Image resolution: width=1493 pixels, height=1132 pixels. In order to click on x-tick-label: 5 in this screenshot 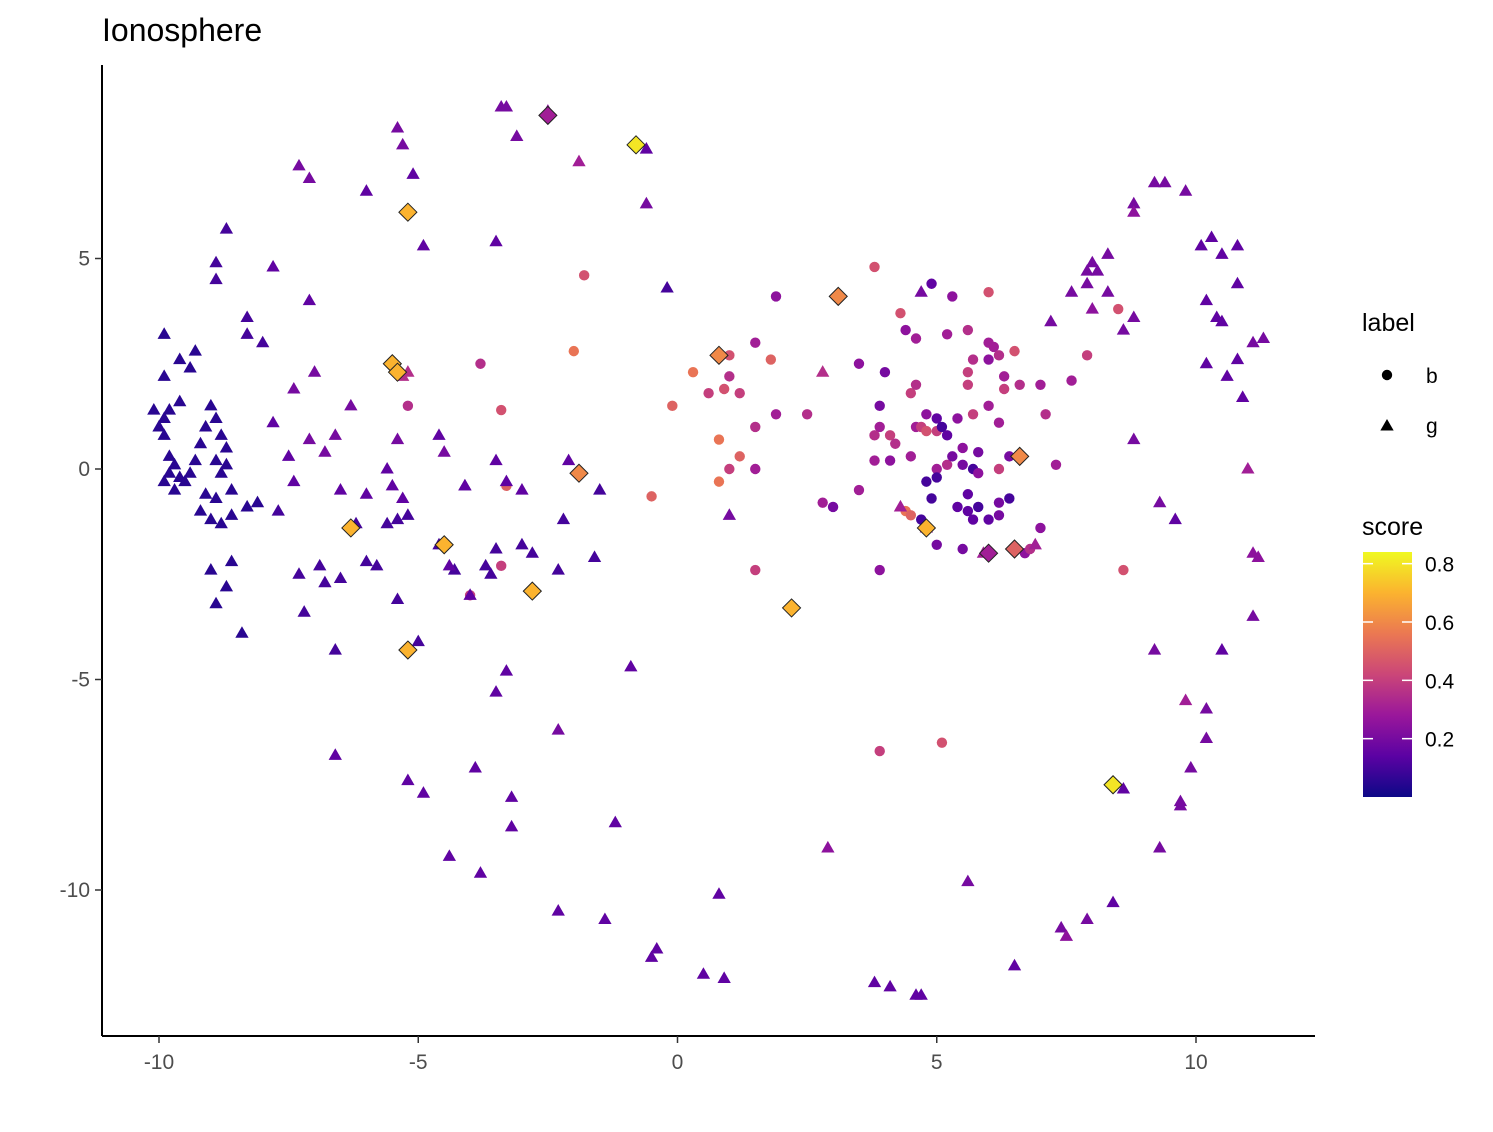, I will do `click(937, 1062)`.